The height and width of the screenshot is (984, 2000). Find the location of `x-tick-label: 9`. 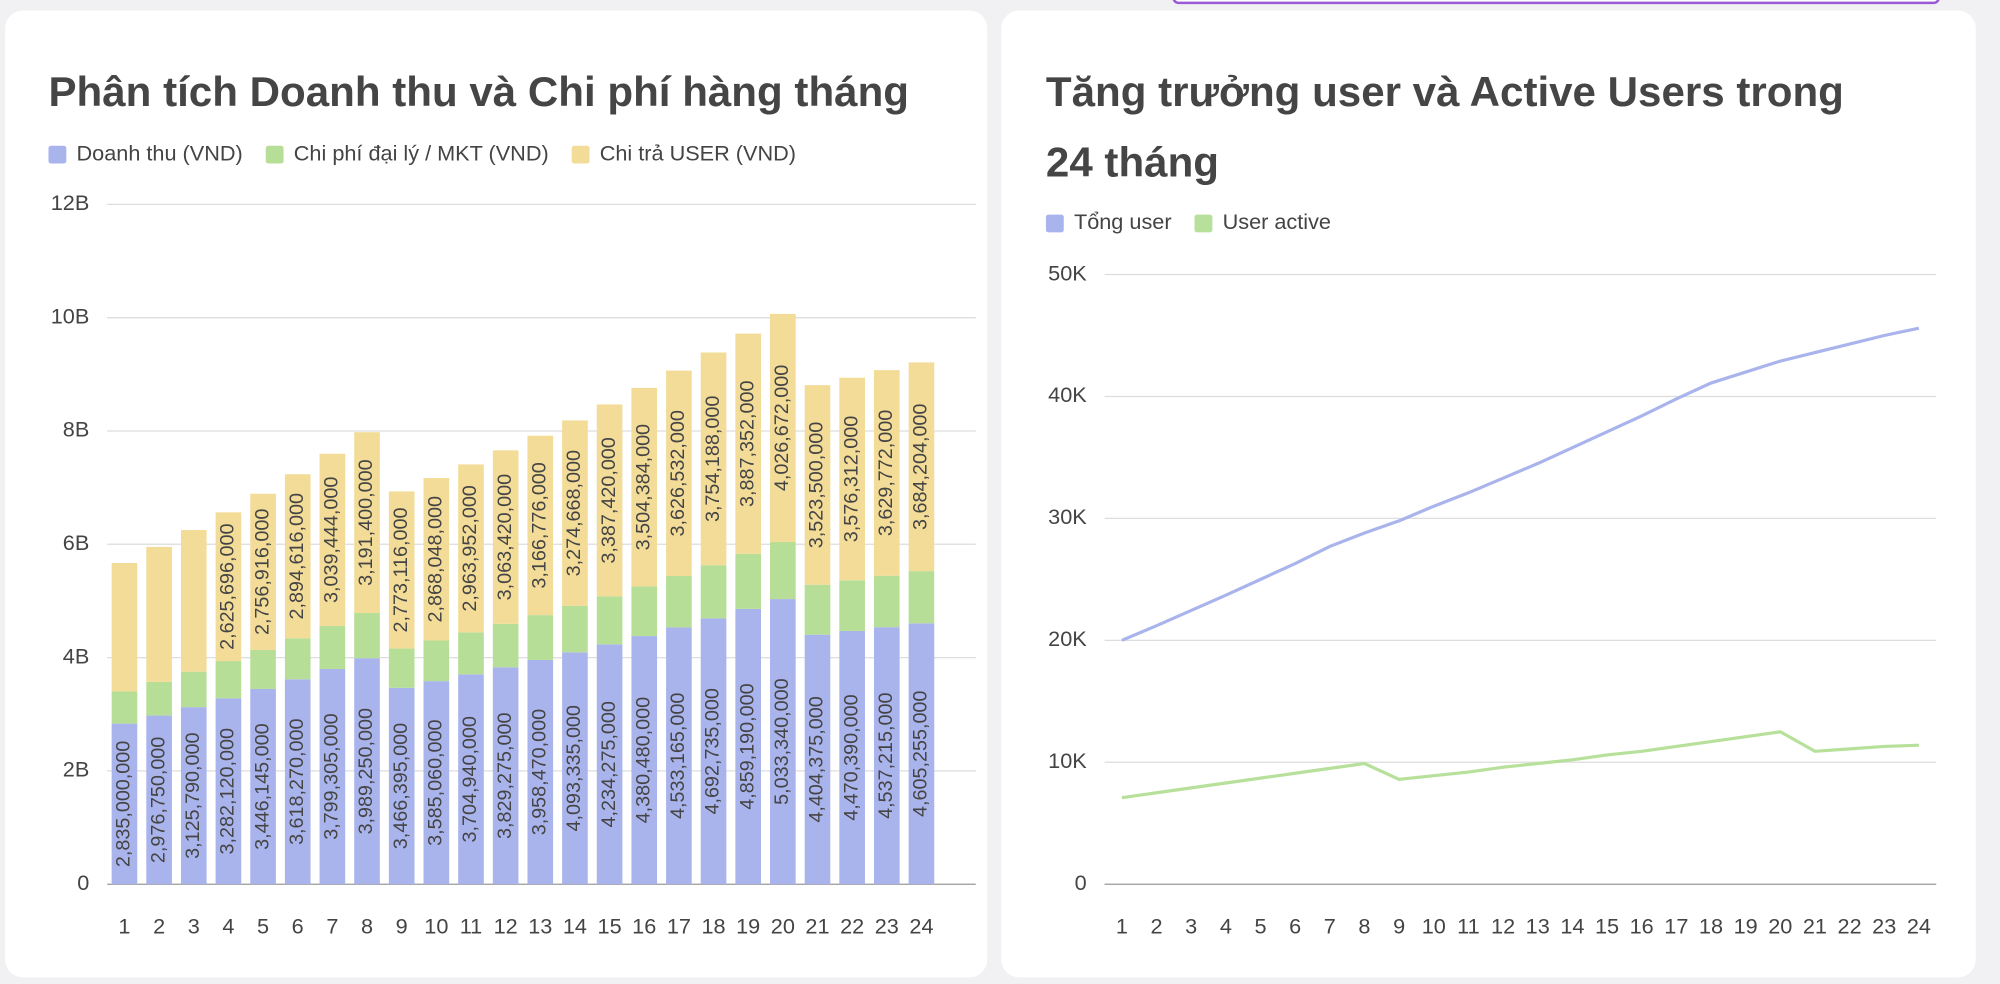

x-tick-label: 9 is located at coordinates (402, 925).